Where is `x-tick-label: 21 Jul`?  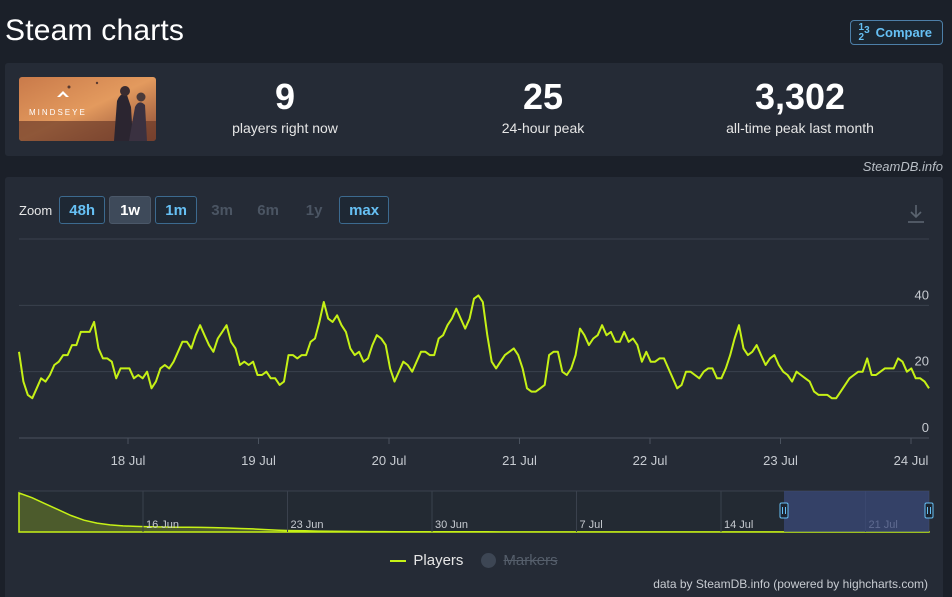
x-tick-label: 21 Jul is located at coordinates (519, 460).